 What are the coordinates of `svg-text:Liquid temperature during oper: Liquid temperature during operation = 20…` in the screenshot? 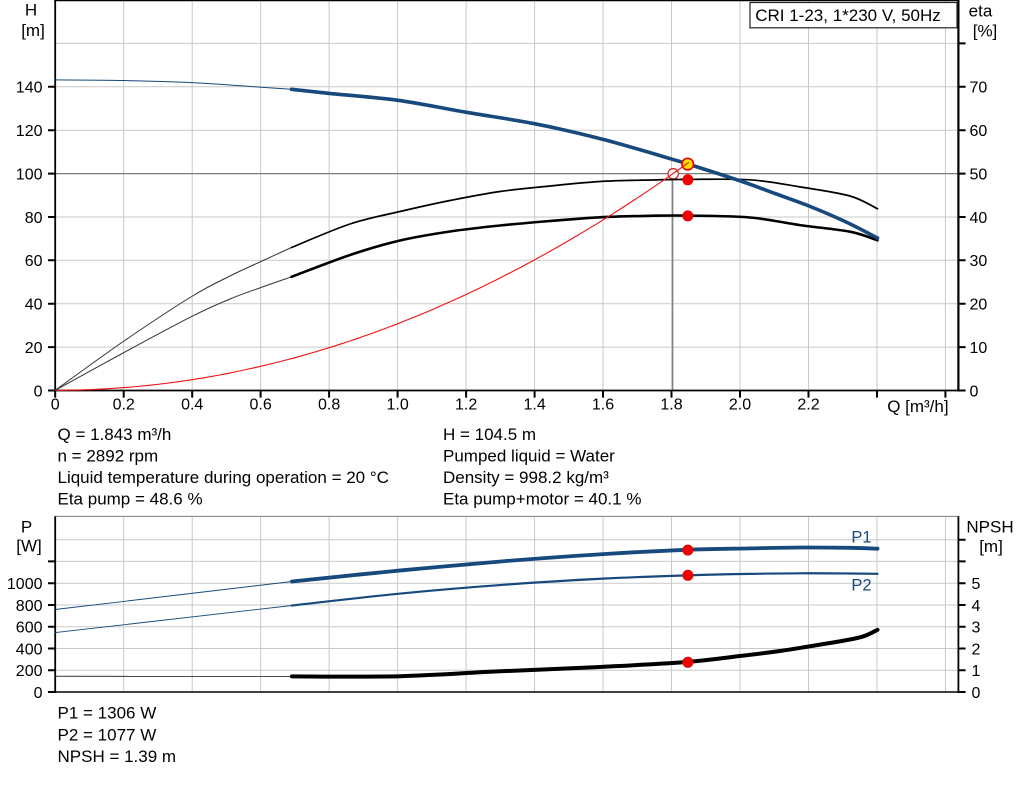 It's located at (223, 477).